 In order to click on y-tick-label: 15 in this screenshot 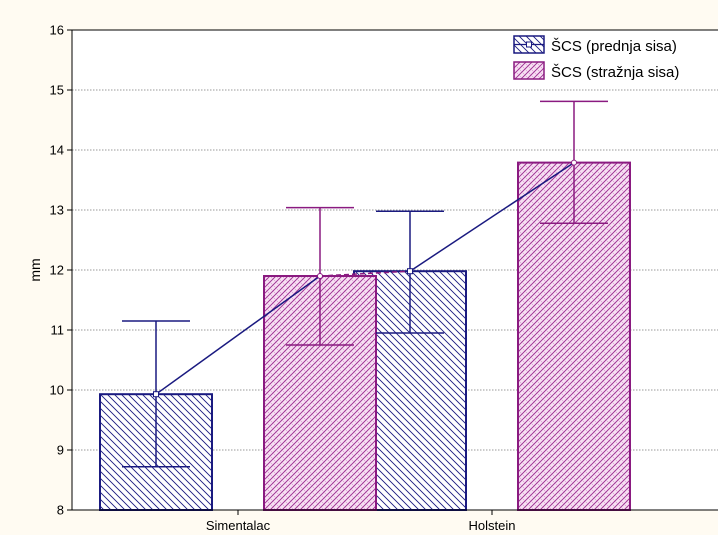, I will do `click(57, 90)`.